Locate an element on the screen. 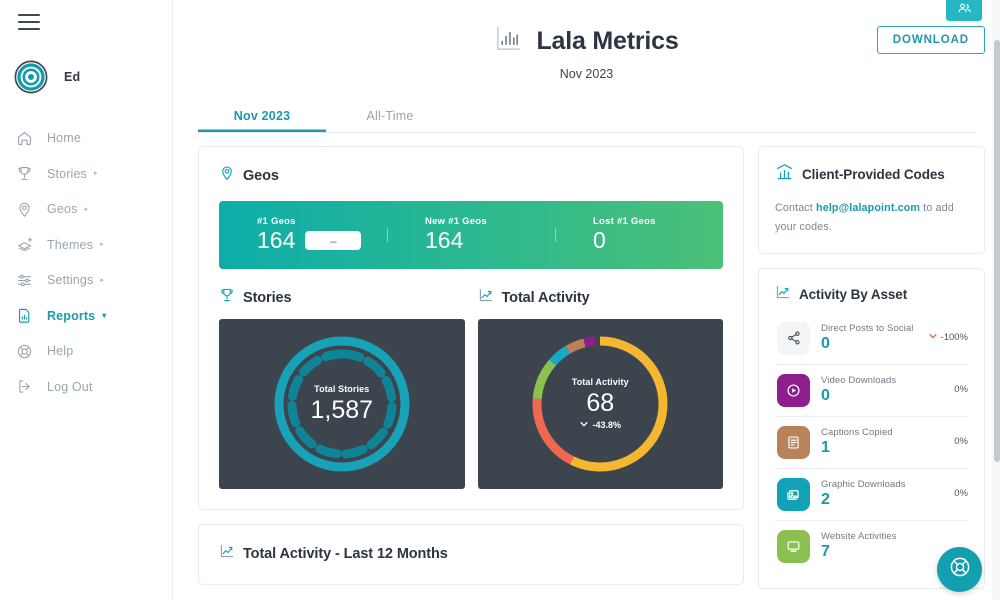  chevron-down-icon: ▾ is located at coordinates (104, 315).